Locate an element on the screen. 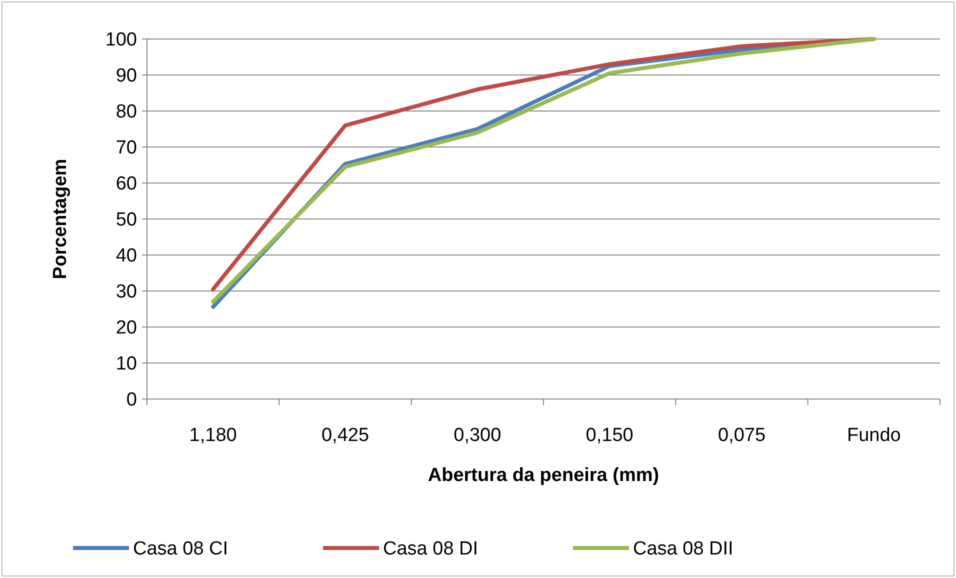 This screenshot has height=578, width=956. legend-label: Casa 08 CI is located at coordinates (180, 549).